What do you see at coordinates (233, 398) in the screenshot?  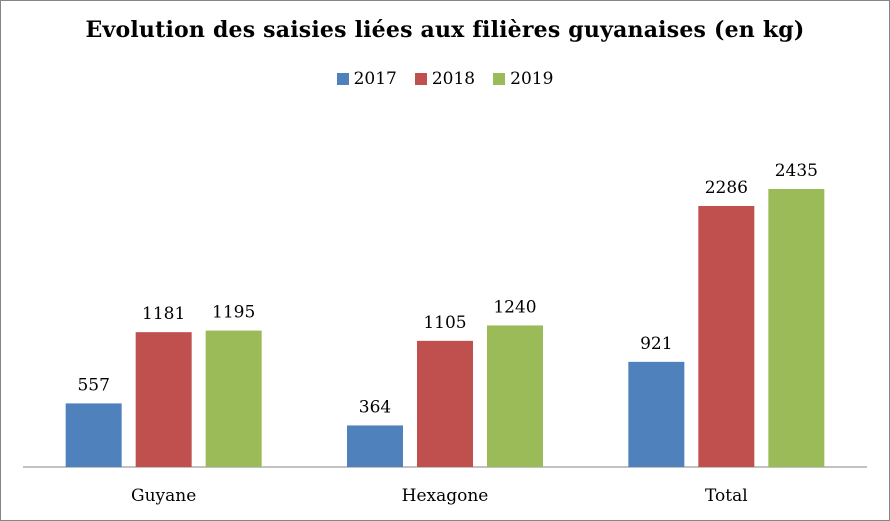 I see `bar-guyane-2019` at bounding box center [233, 398].